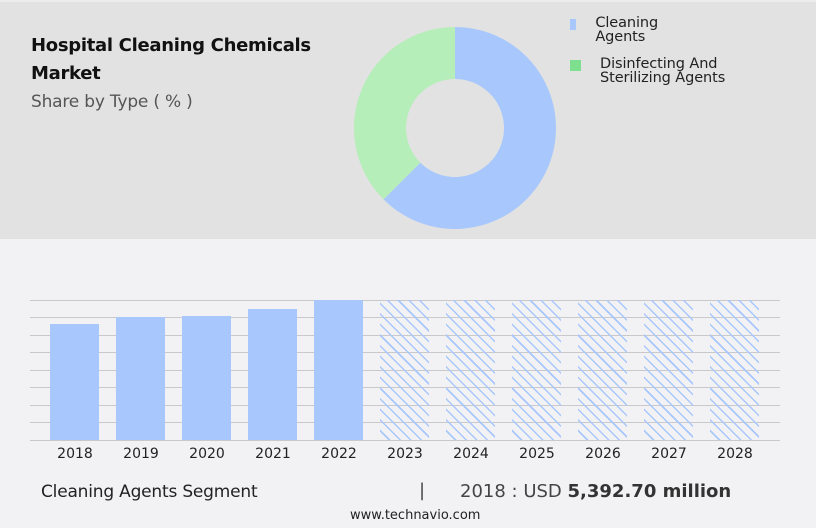 The width and height of the screenshot is (816, 528). I want to click on x-tick-label: 2028, so click(735, 454).